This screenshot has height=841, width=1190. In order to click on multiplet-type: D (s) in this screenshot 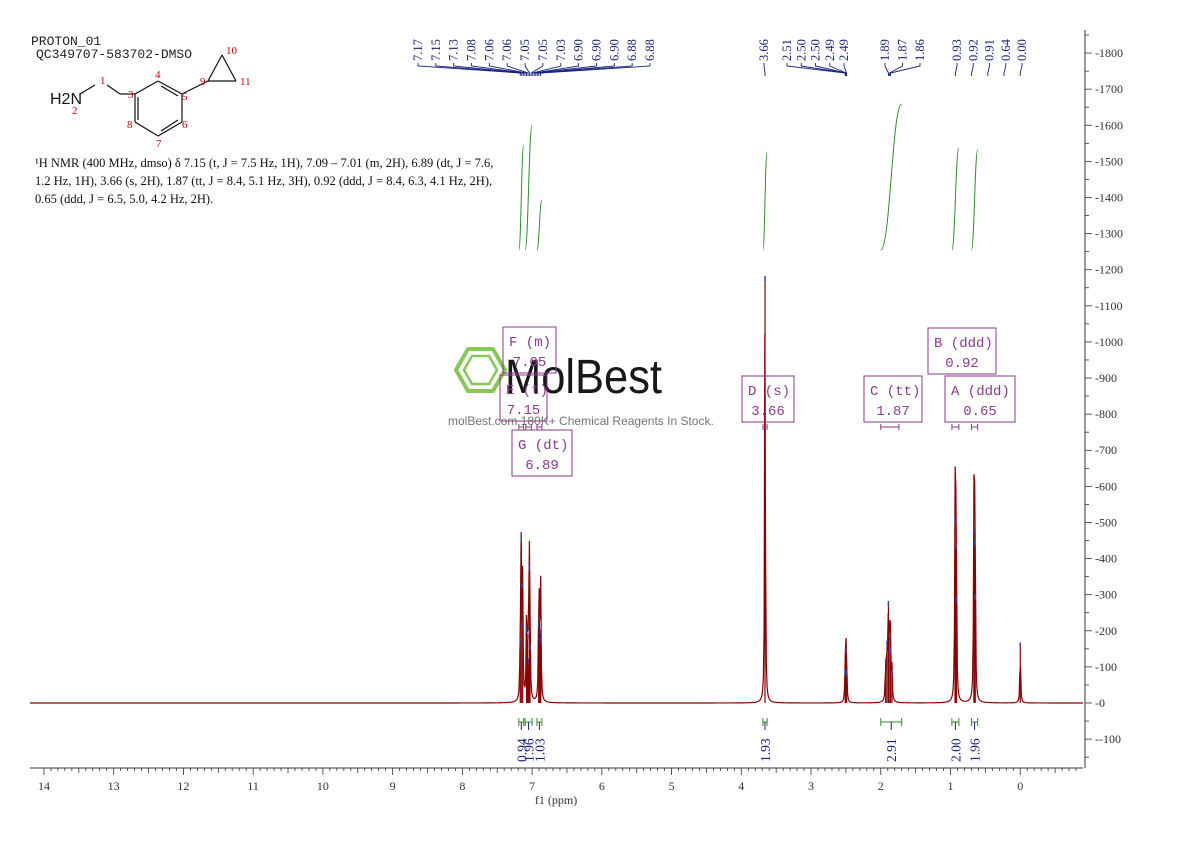, I will do `click(769, 392)`.